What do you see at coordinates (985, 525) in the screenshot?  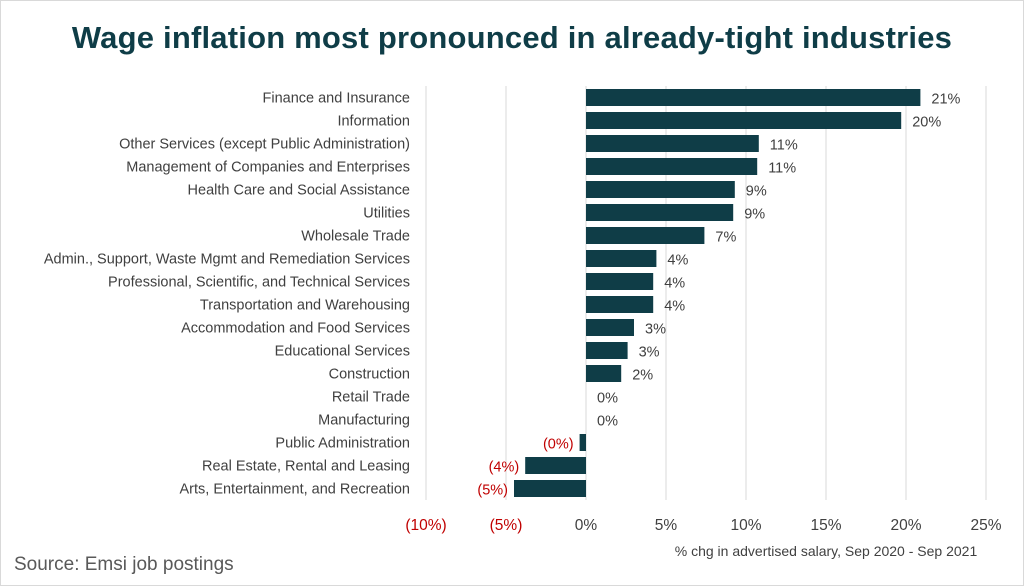 I see `x-tick-label: 25%` at bounding box center [985, 525].